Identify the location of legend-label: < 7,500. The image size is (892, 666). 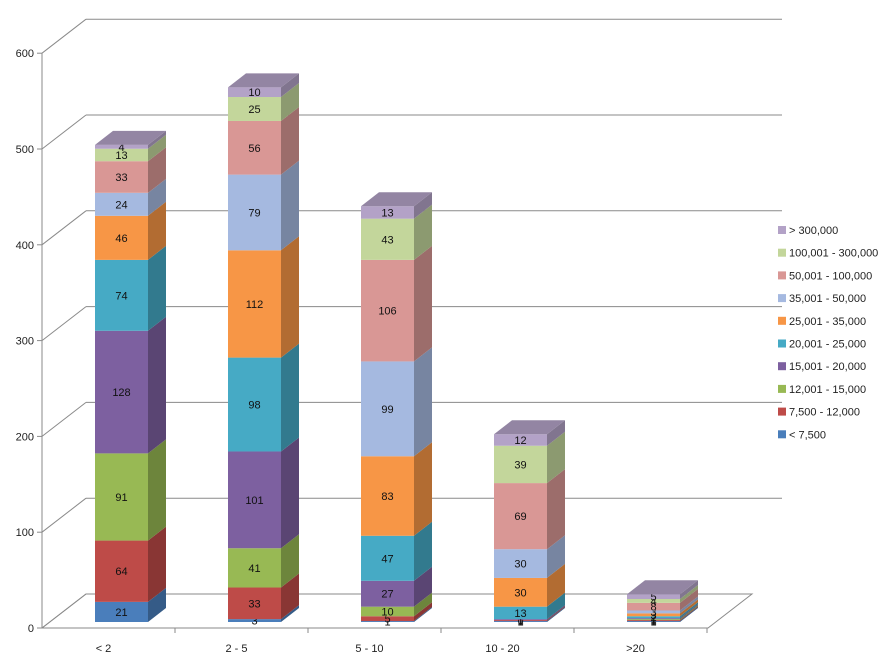
(807, 435).